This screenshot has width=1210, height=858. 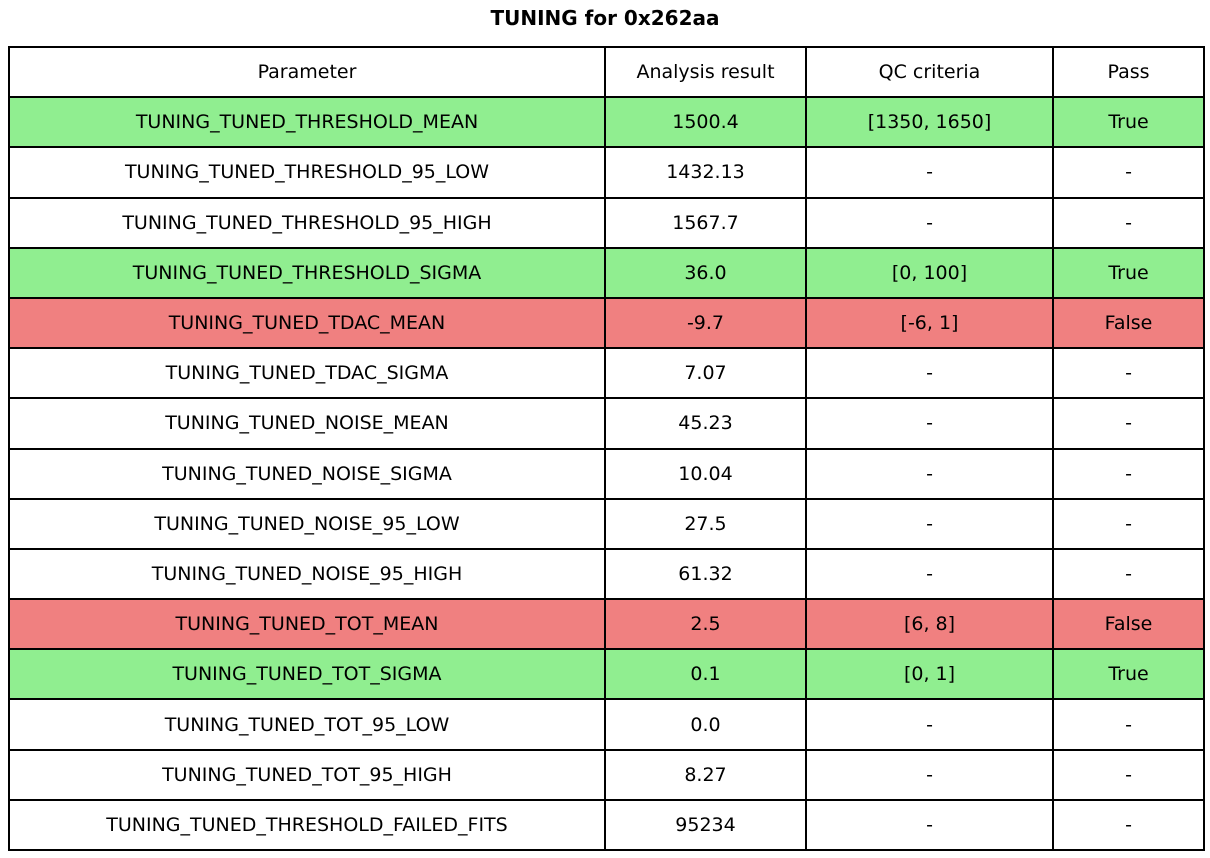 What do you see at coordinates (1128, 72) in the screenshot?
I see `column-header-pass: Pass` at bounding box center [1128, 72].